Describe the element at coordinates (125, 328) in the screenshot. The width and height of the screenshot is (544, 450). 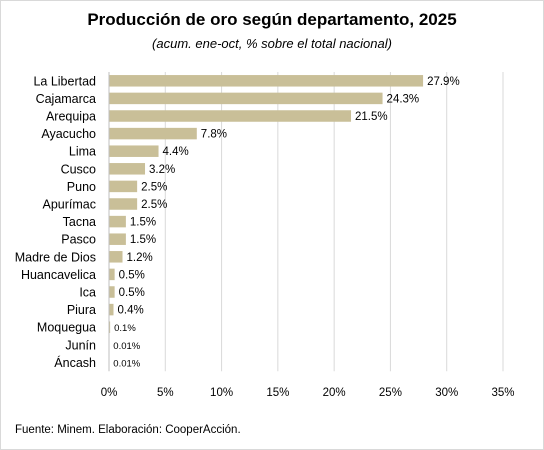
I see `data-label: 0.1%` at that location.